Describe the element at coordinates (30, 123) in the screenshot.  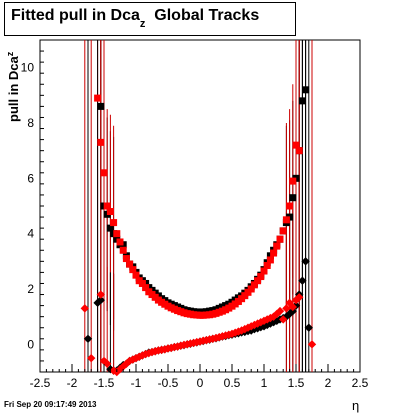
I see `y-tick-label: 8` at that location.